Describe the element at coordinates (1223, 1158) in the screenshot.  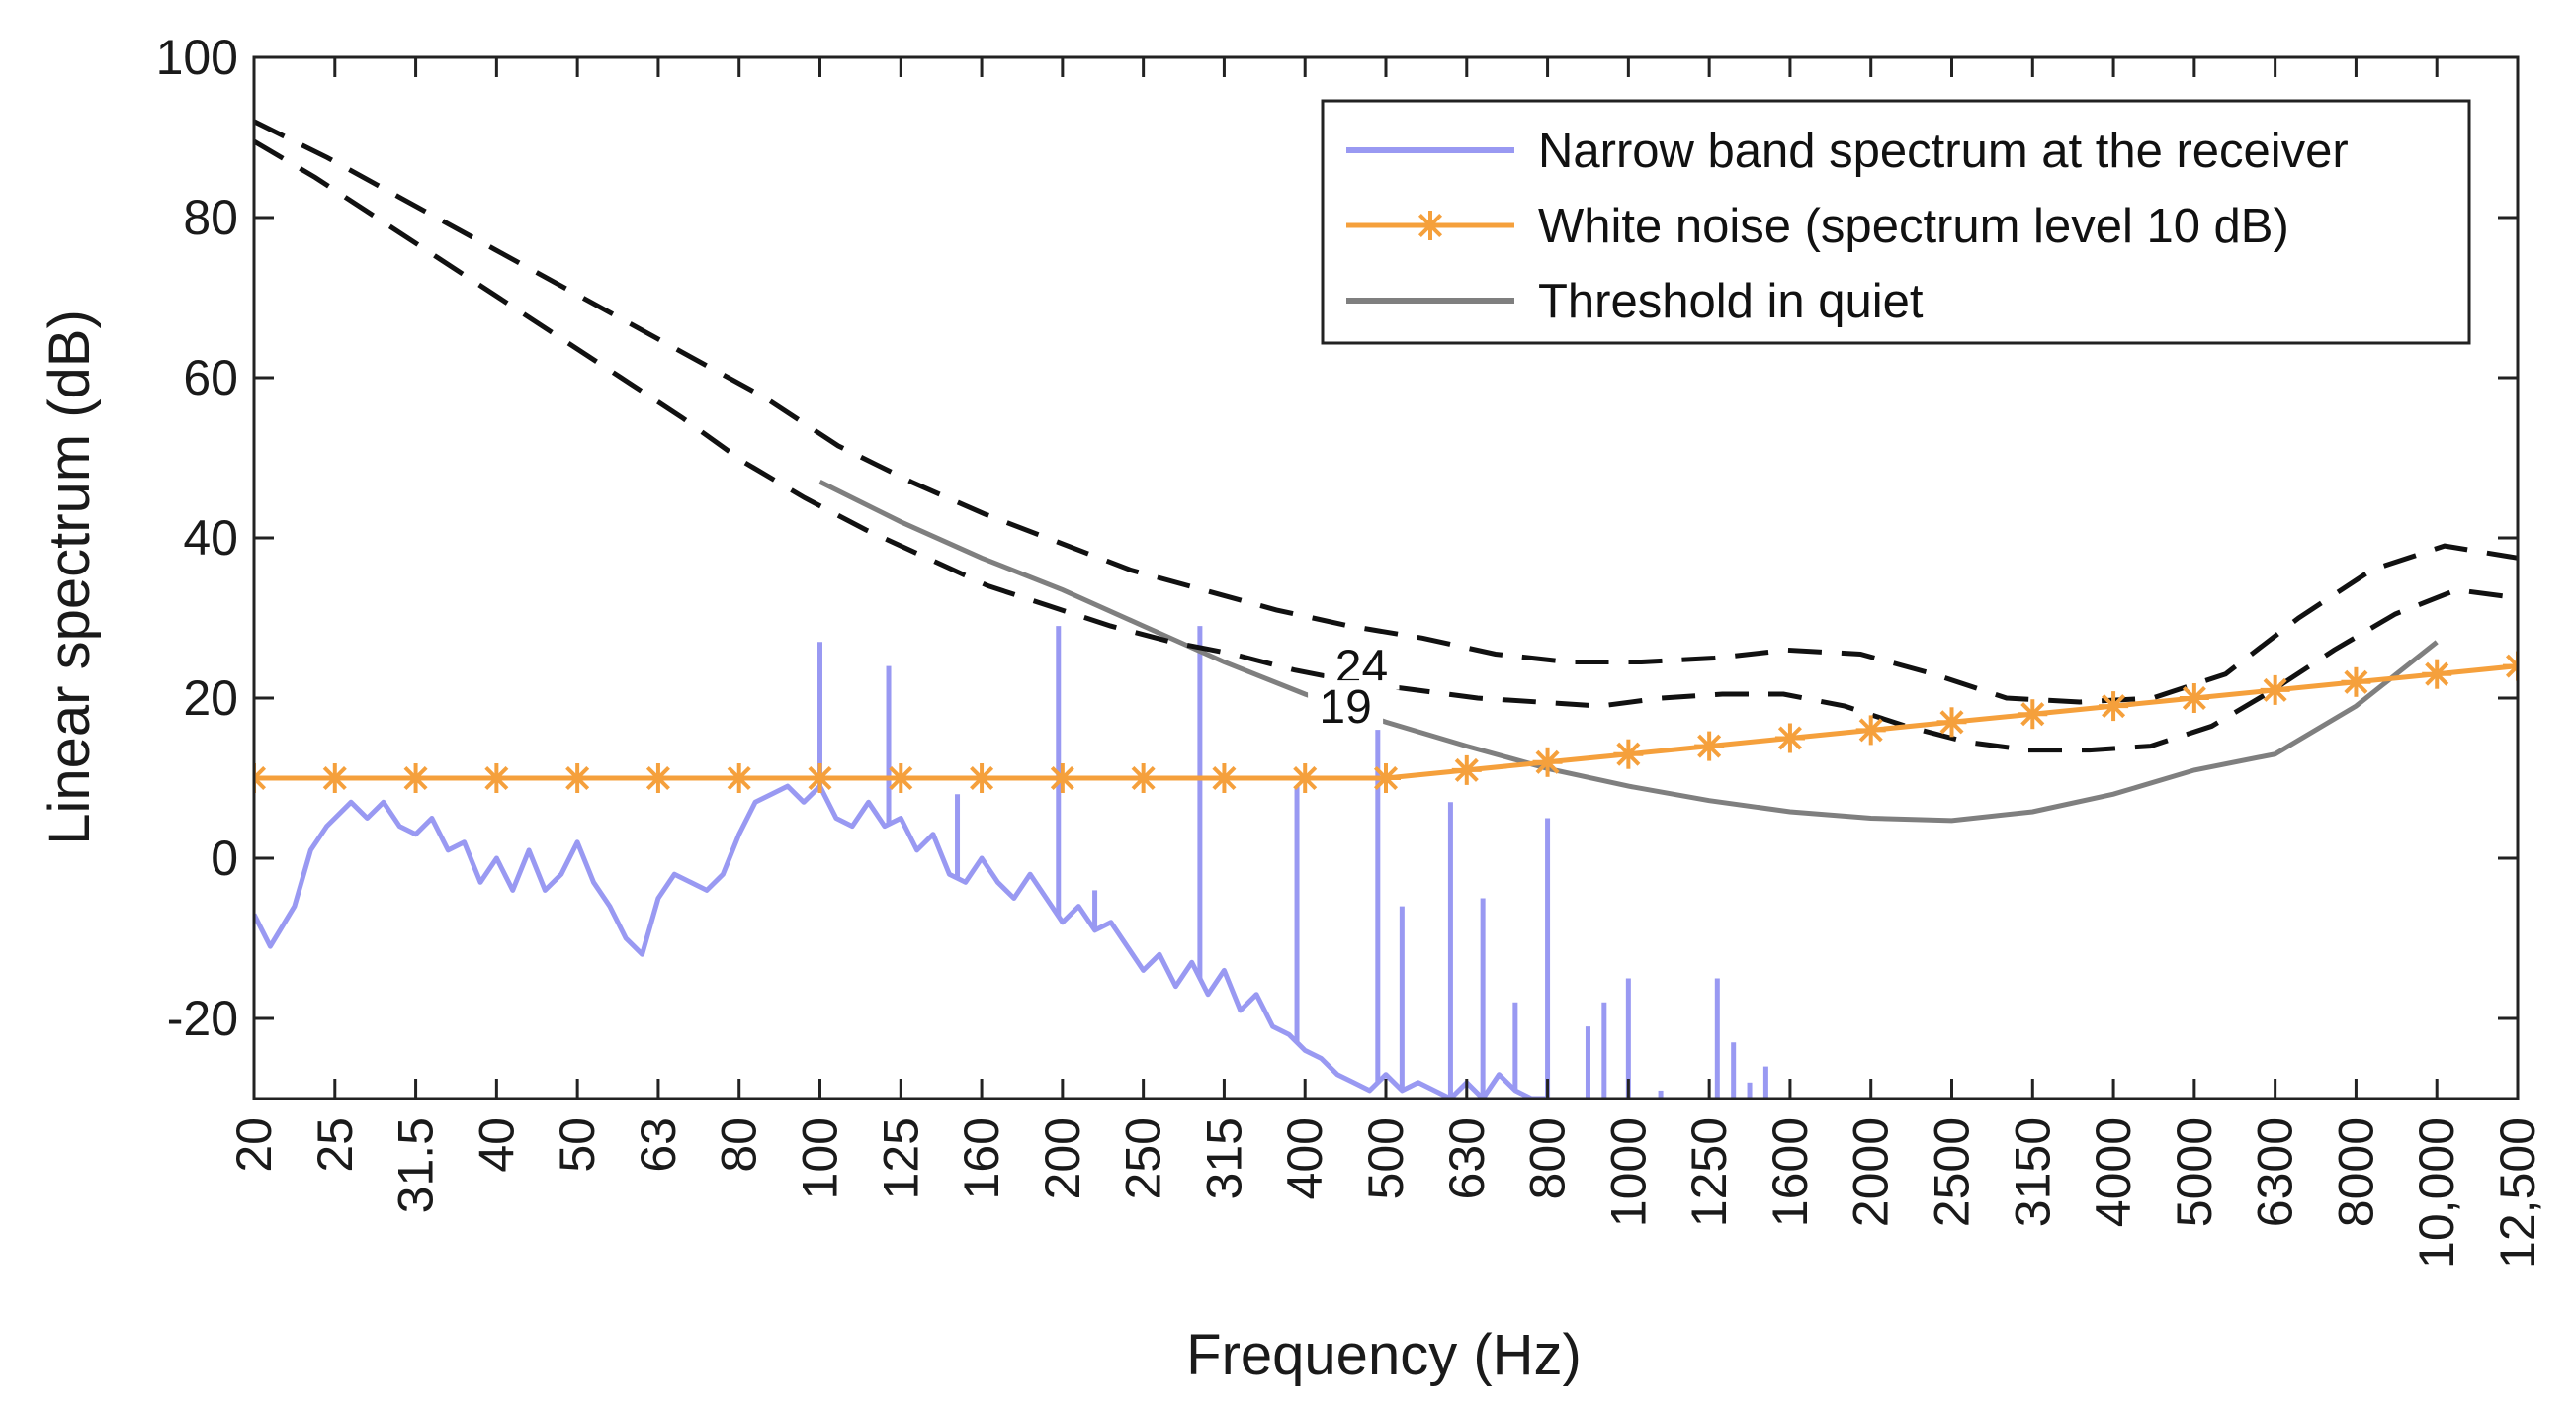
I see `x-tick-label: 315` at that location.